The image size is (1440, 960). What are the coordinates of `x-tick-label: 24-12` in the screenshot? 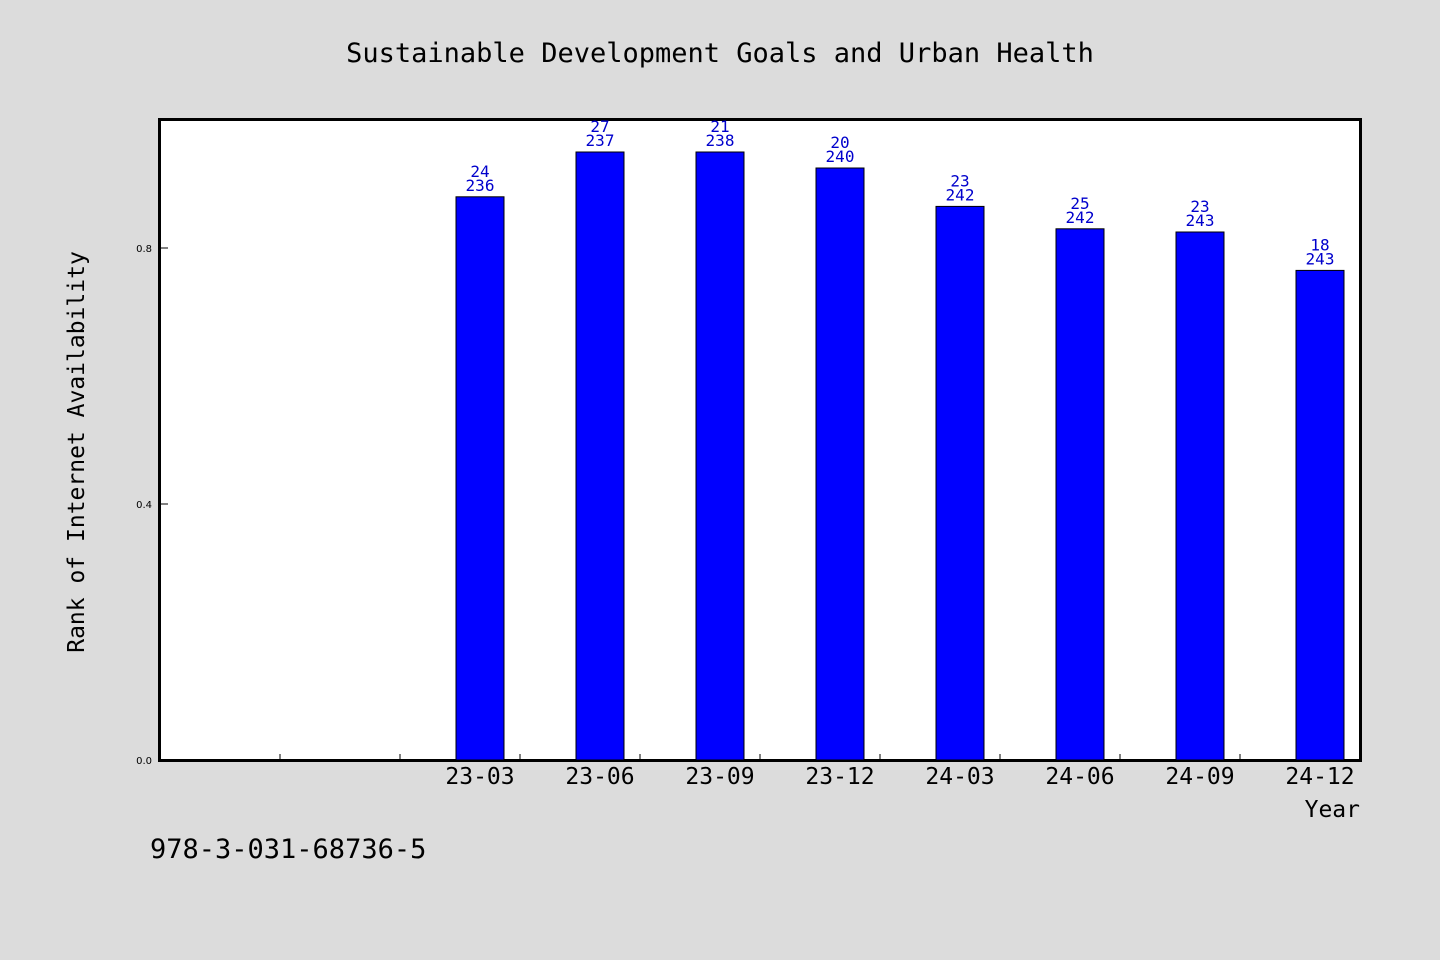 It's located at (1319, 777).